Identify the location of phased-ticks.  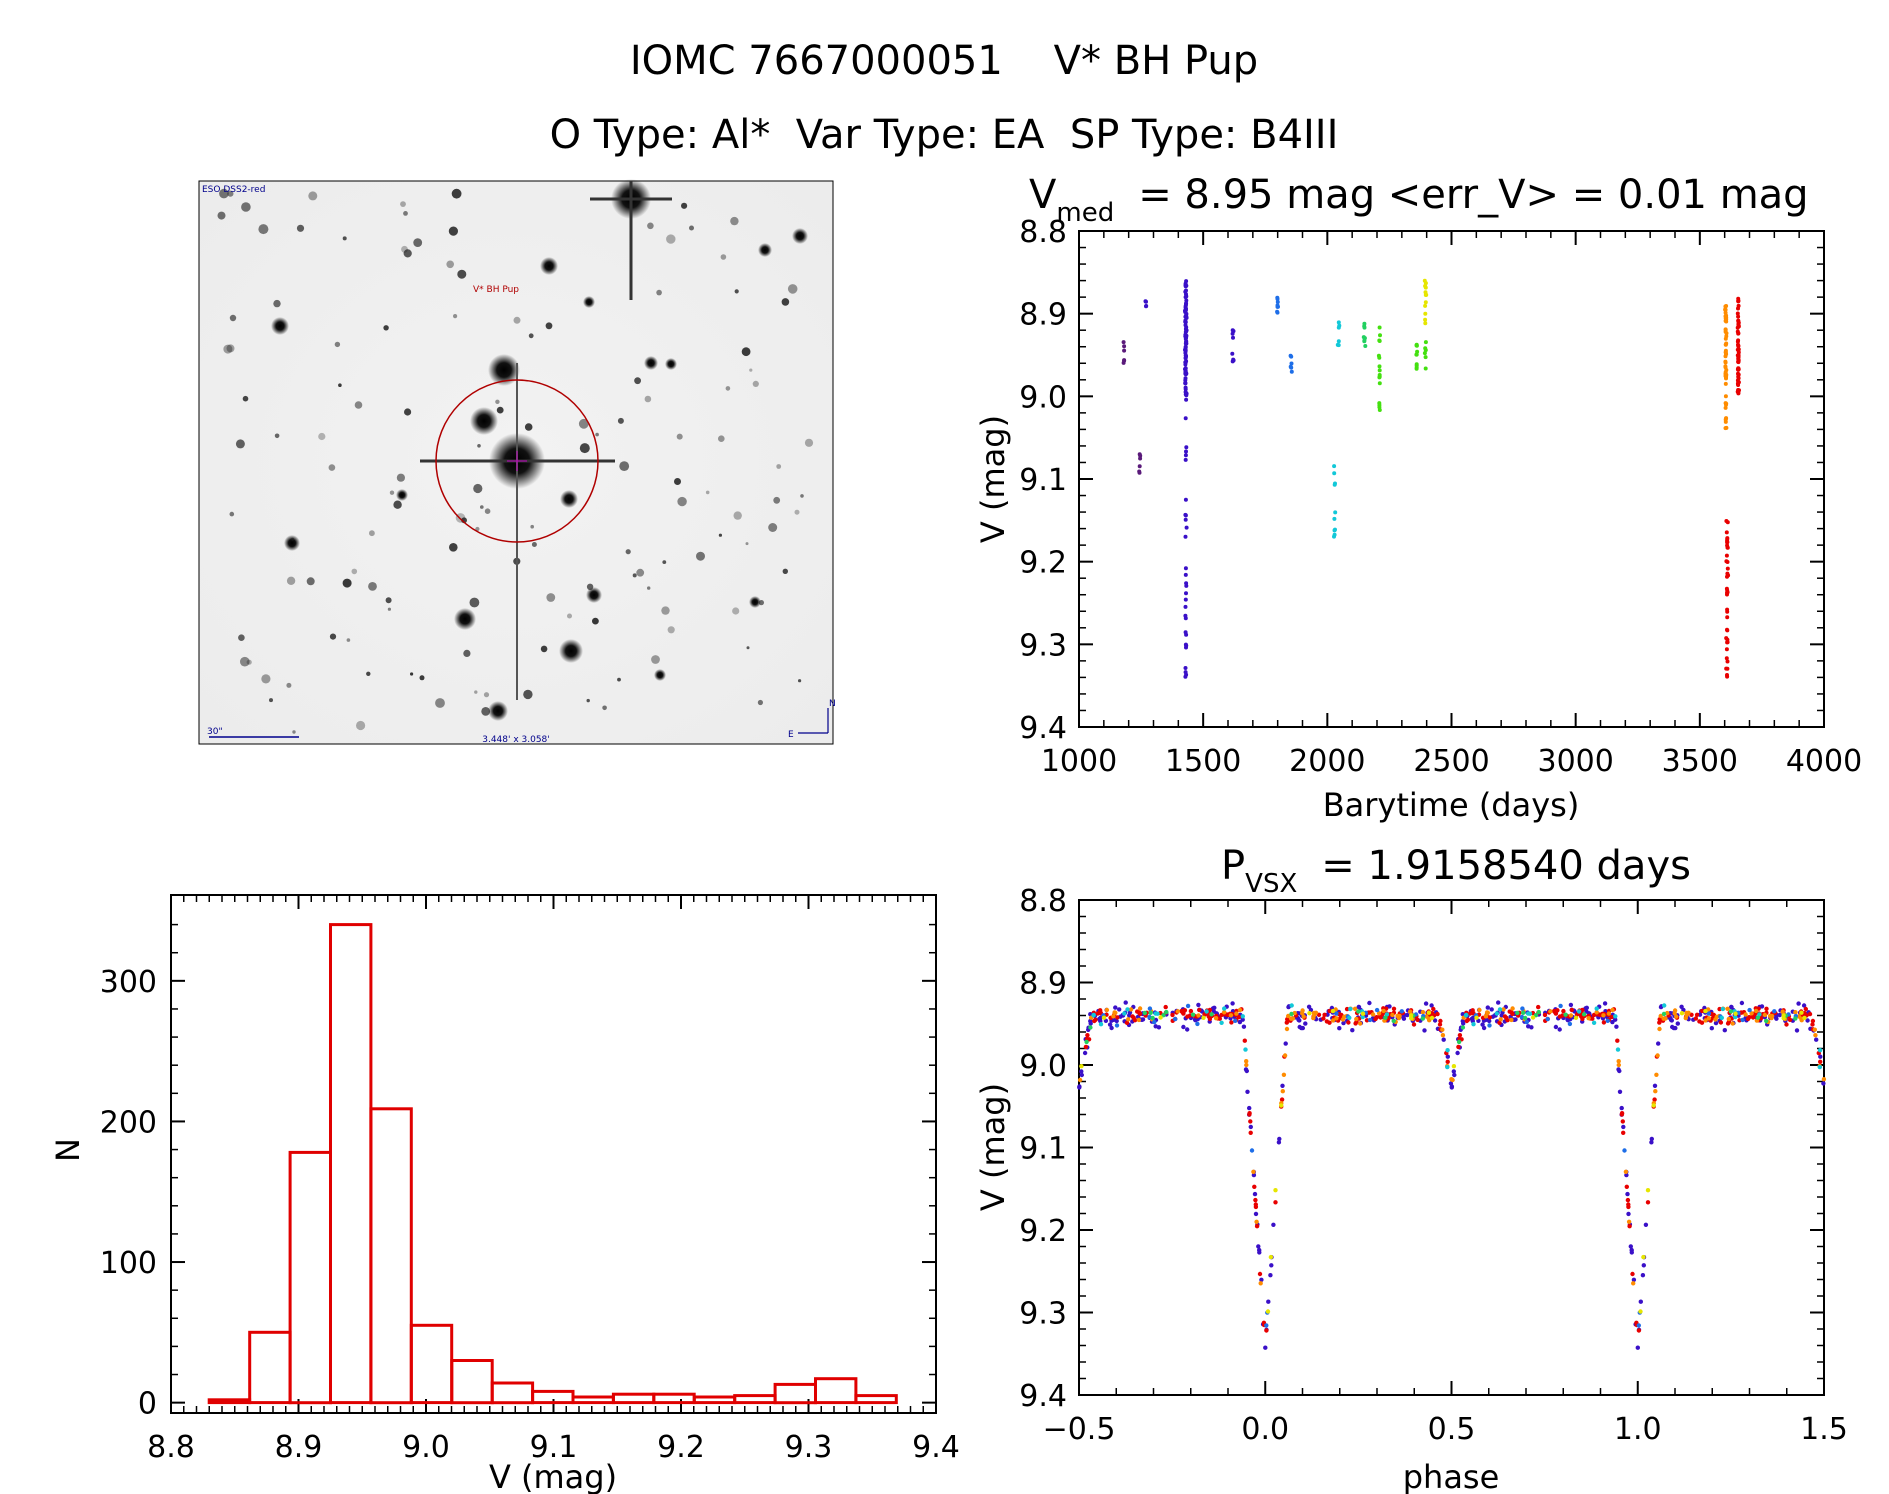
(1451, 1147).